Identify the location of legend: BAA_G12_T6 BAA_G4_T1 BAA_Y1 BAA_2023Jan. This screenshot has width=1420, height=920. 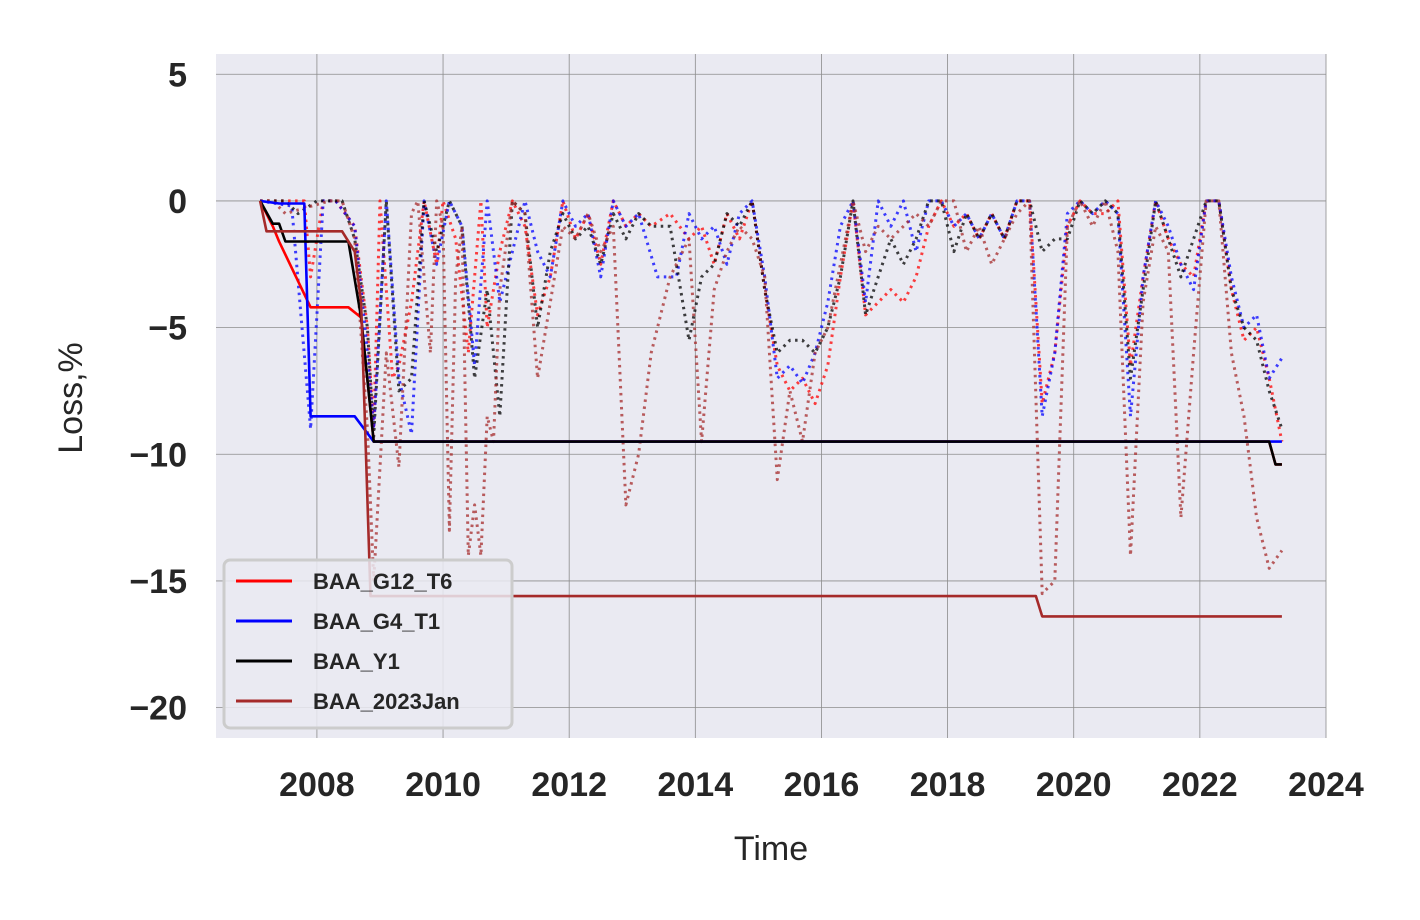
(368, 644).